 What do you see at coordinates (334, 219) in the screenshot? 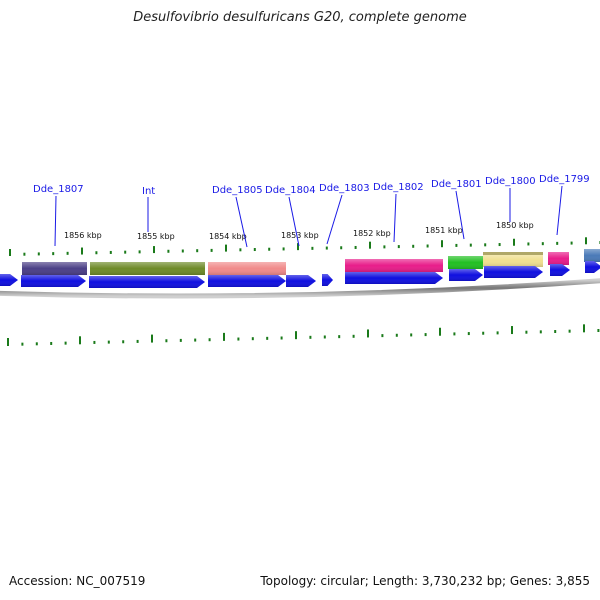
I see `leader-line-dde1803` at bounding box center [334, 219].